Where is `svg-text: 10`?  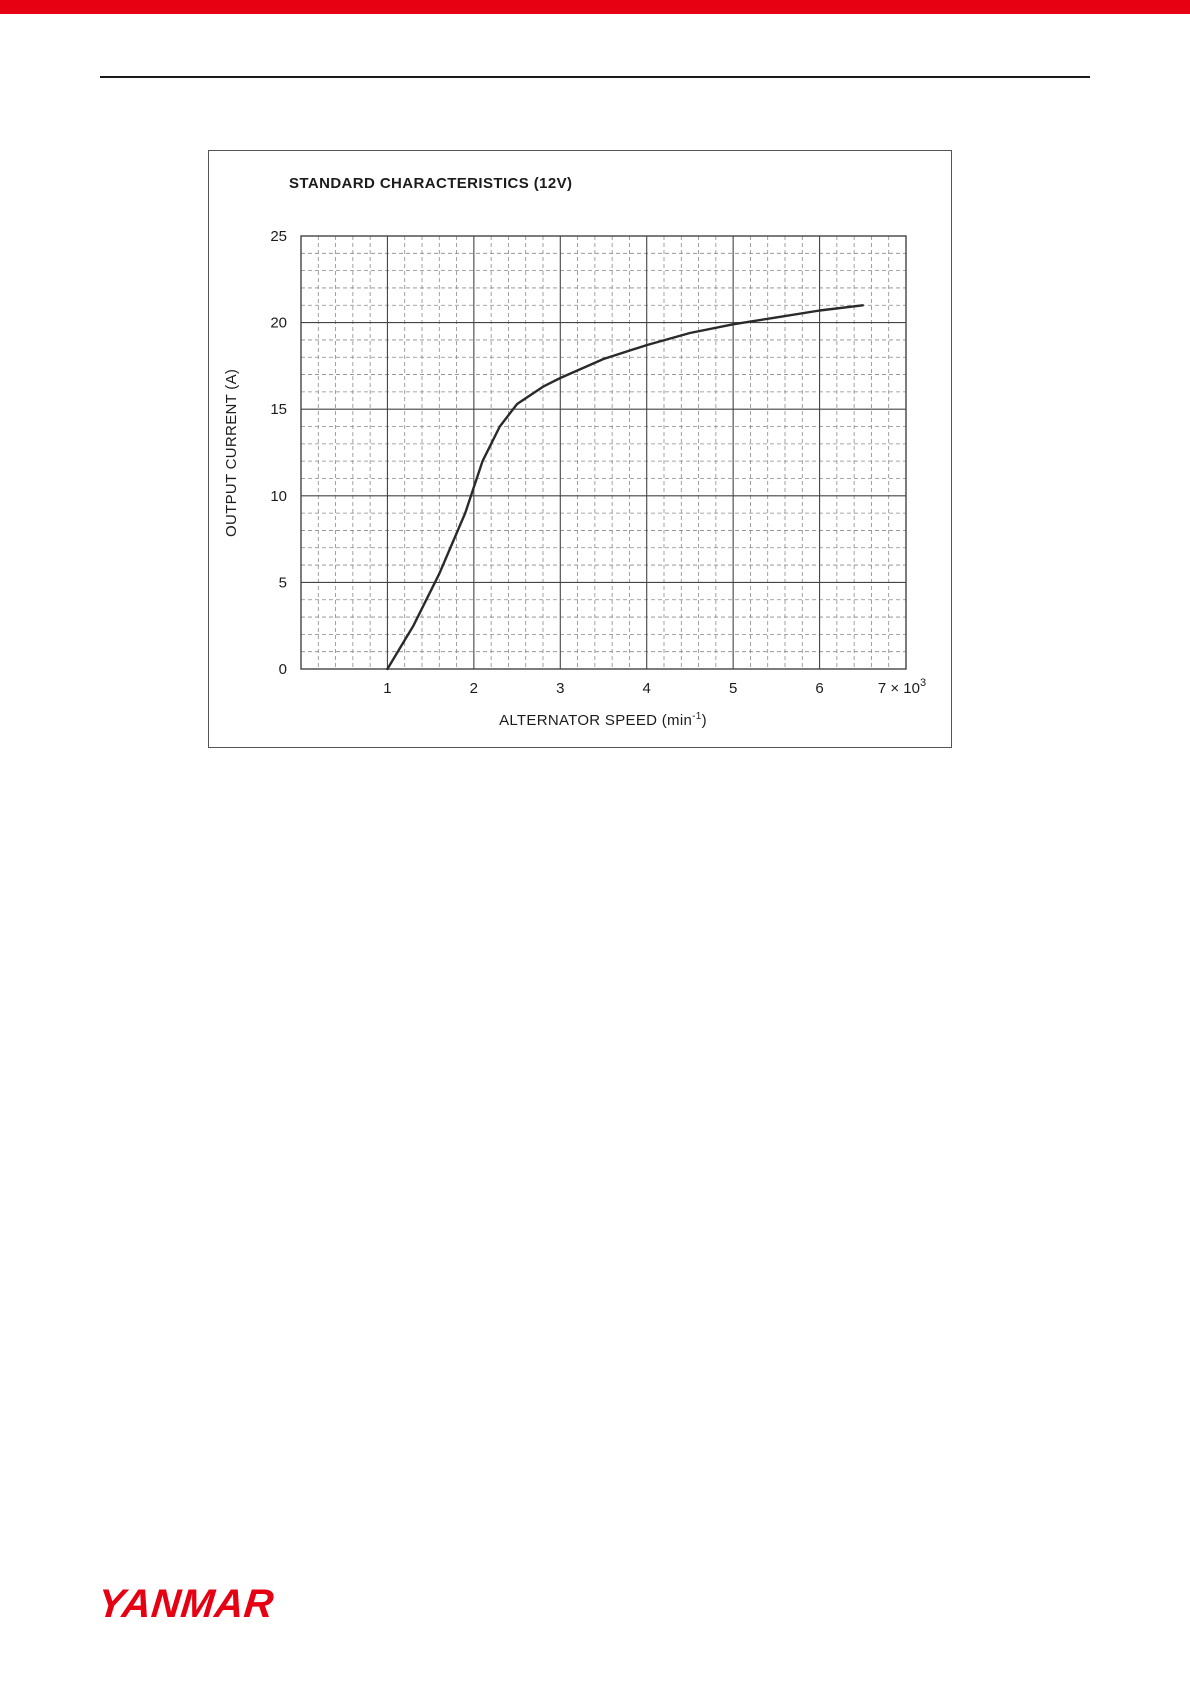
svg-text: 10 is located at coordinates (278, 496).